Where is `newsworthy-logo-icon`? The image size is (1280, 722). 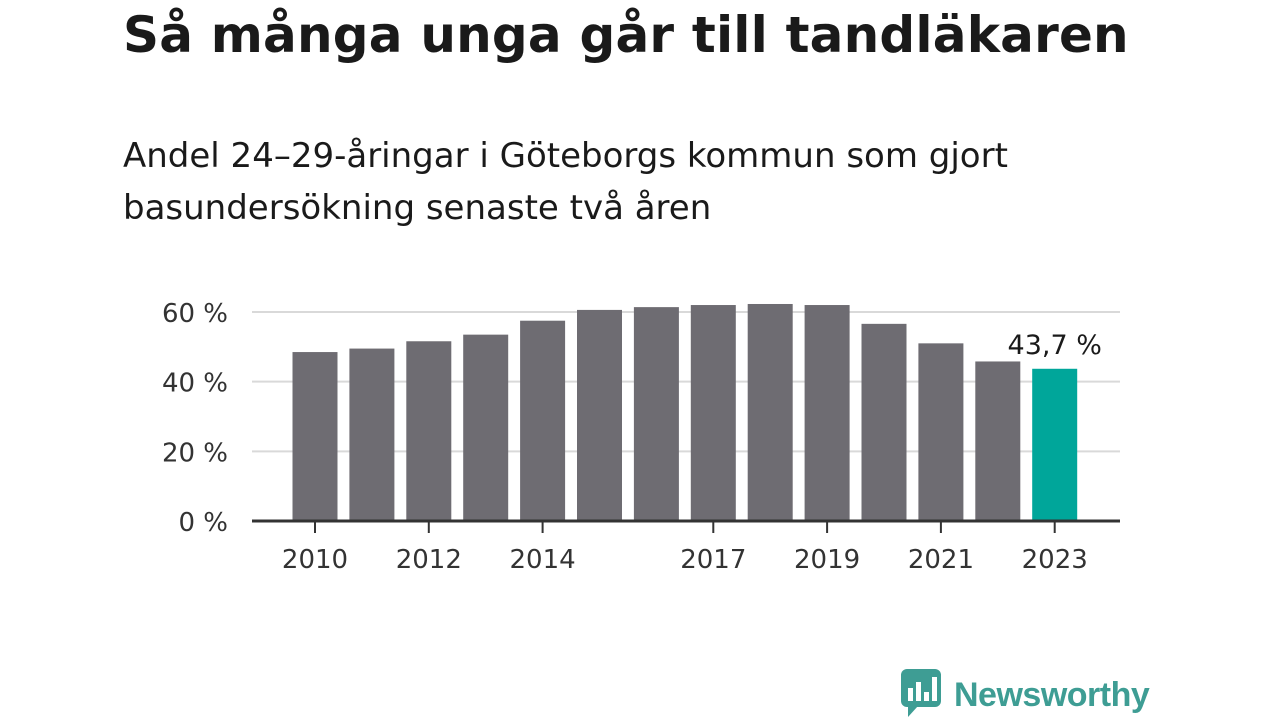 newsworthy-logo-icon is located at coordinates (921, 695).